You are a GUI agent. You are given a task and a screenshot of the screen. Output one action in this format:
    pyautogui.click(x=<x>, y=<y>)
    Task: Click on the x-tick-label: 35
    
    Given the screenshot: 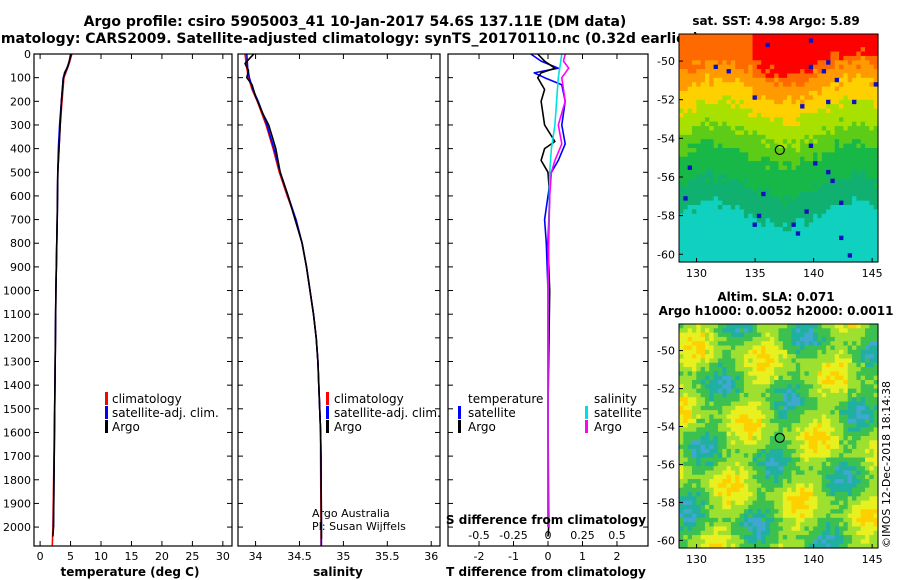 What is the action you would take?
    pyautogui.click(x=343, y=556)
    